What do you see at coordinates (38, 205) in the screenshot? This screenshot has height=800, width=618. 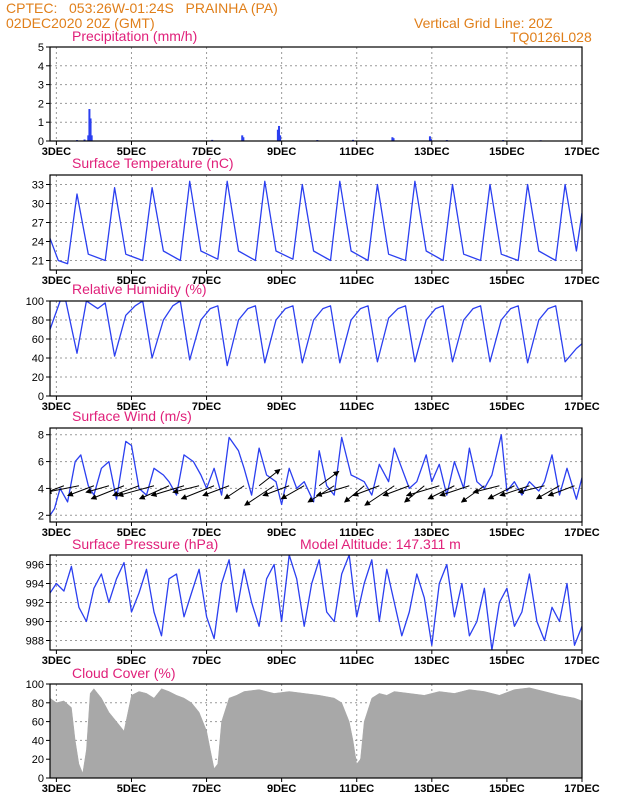 I see `temp-ytick-label: 30` at bounding box center [38, 205].